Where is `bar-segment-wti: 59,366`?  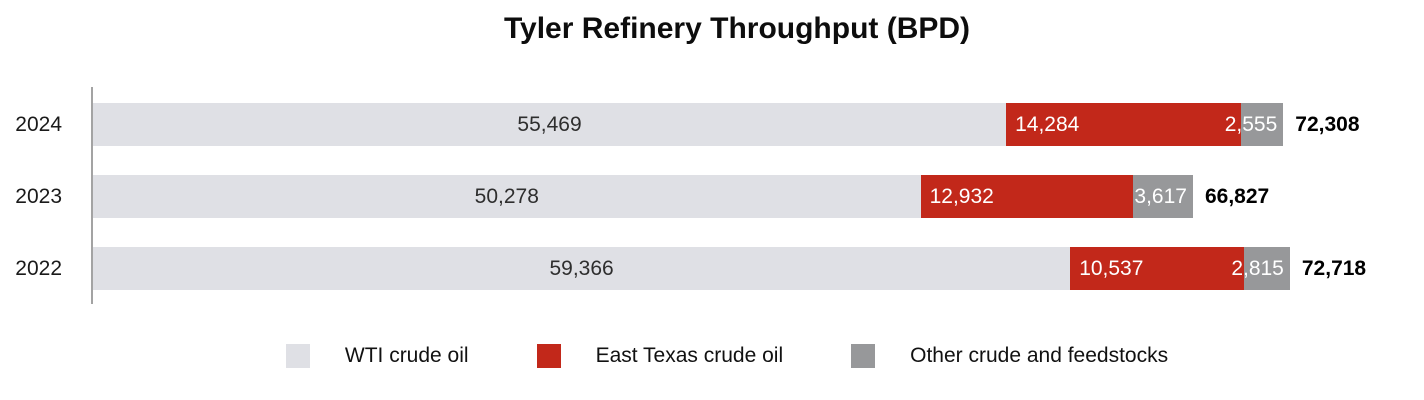
bar-segment-wti: 59,366 is located at coordinates (582, 268).